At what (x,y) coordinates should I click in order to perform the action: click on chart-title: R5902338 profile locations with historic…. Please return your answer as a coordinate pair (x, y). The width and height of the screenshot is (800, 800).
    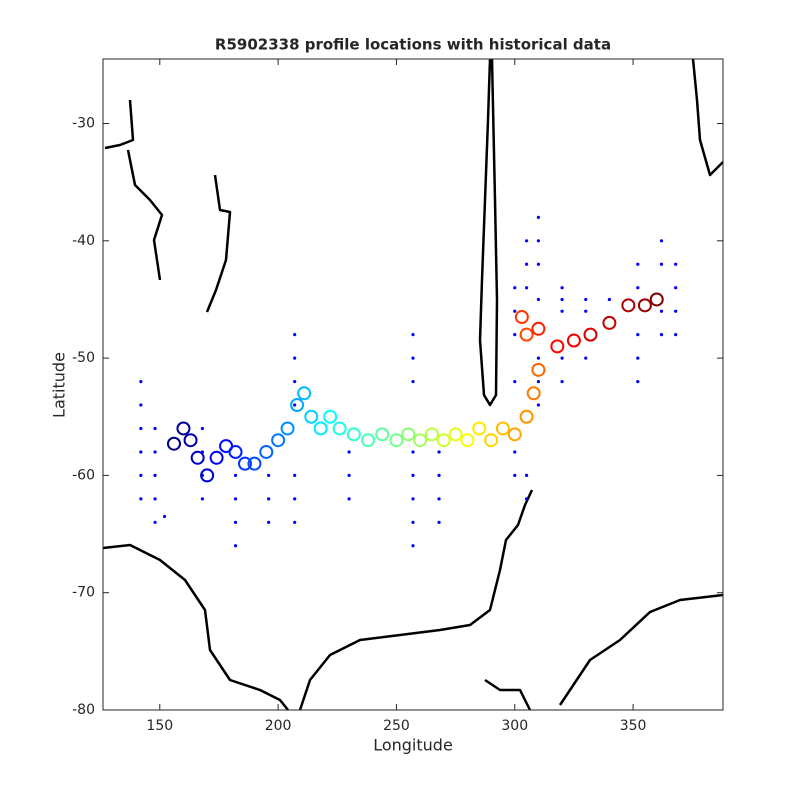
    Looking at the image, I should click on (413, 45).